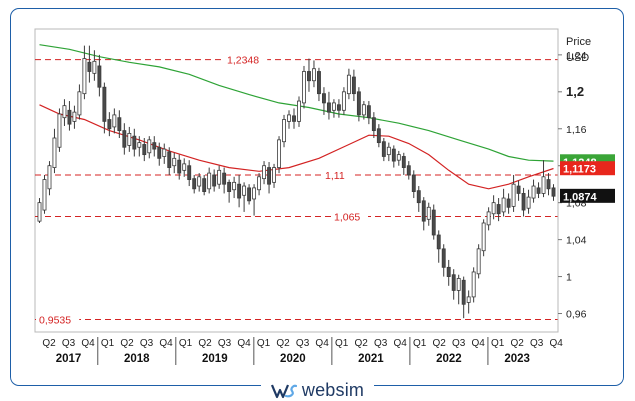  Describe the element at coordinates (579, 170) in the screenshot. I see `price-badge-label: 1,1173` at that location.